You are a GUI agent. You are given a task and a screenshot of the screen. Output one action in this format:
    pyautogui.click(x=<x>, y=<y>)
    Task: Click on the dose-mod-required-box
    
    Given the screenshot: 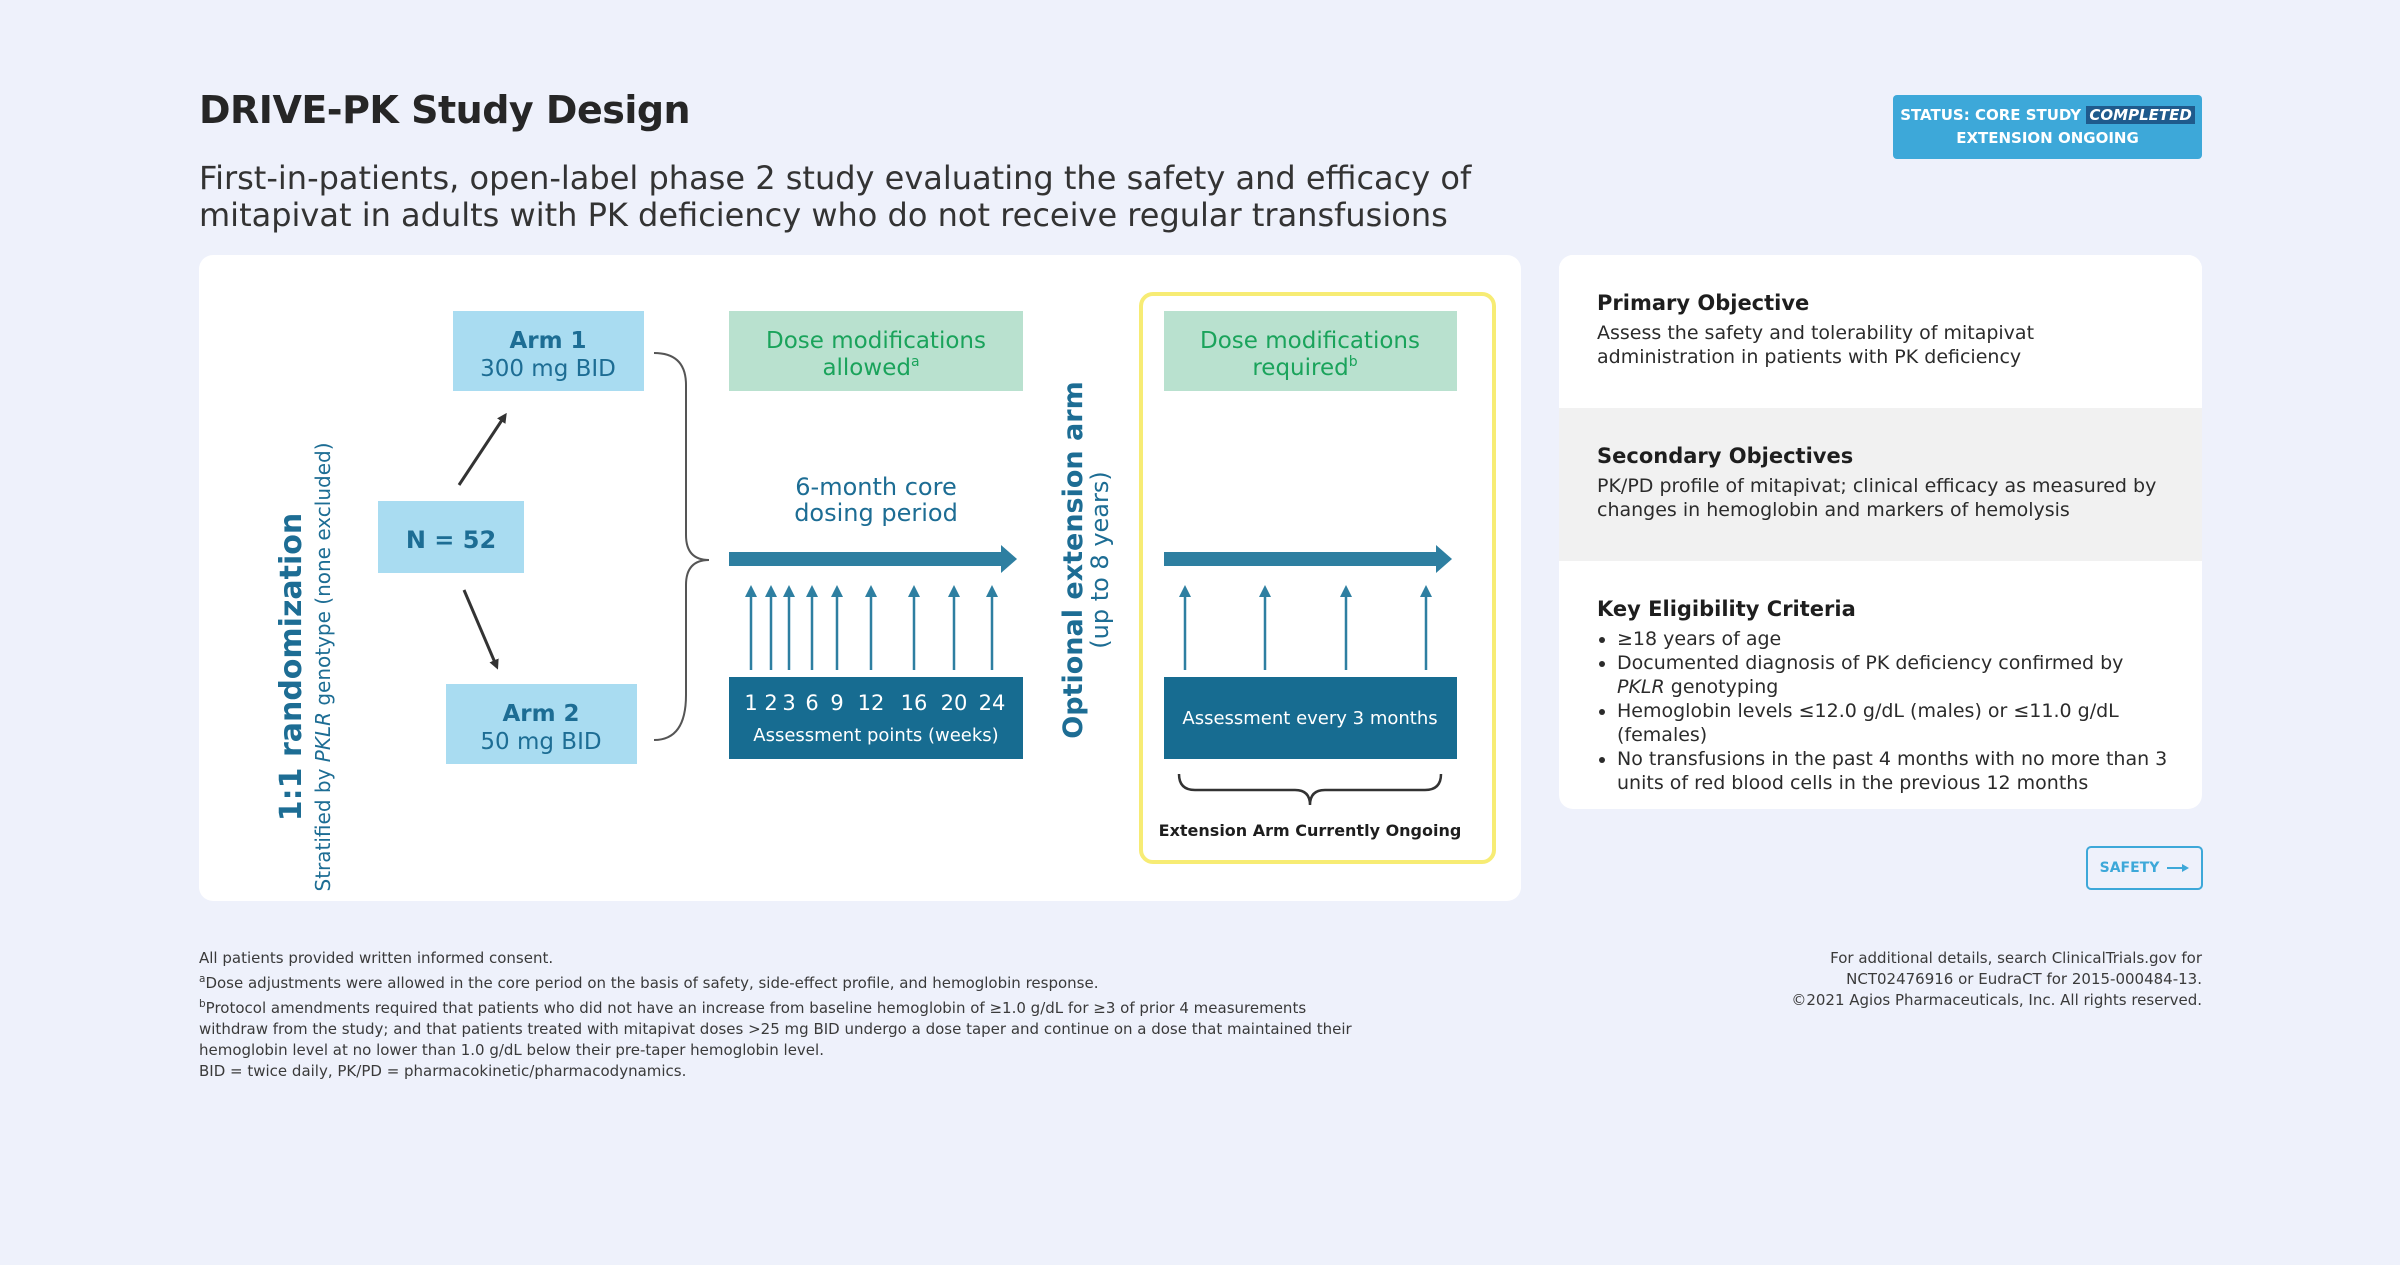 What is the action you would take?
    pyautogui.click(x=1310, y=351)
    